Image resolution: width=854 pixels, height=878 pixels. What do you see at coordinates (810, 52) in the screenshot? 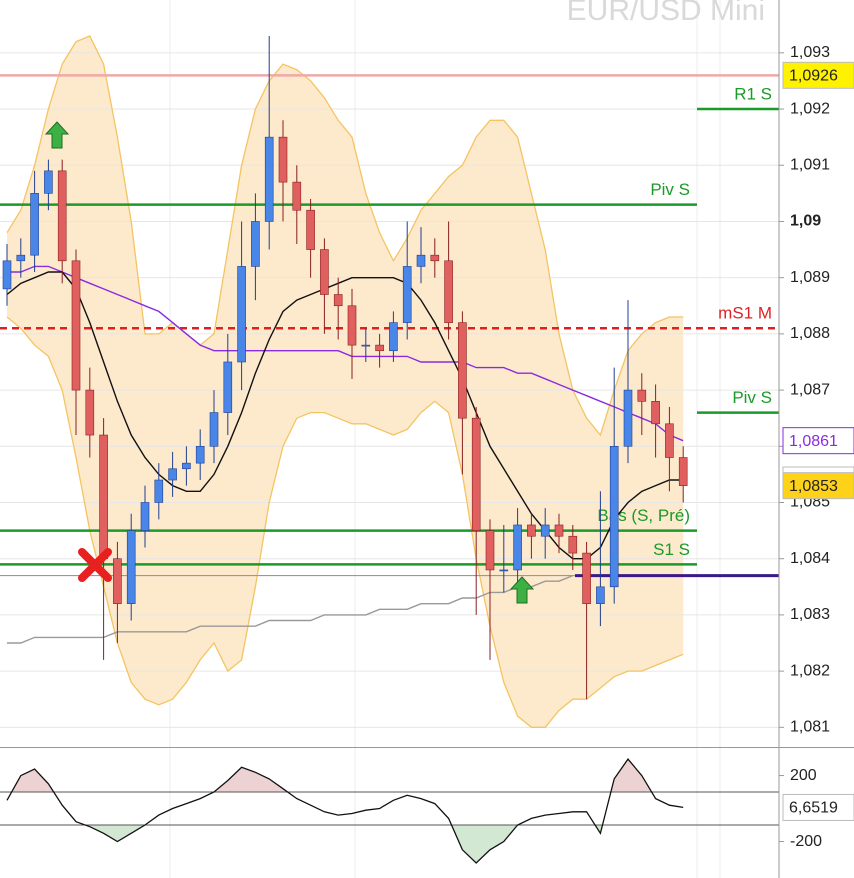
I see `y-tick-label: 1,093` at bounding box center [810, 52].